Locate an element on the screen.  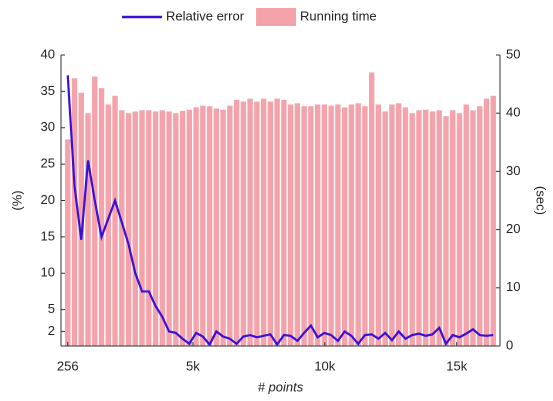
y-tick-label: 10 is located at coordinates (48, 272).